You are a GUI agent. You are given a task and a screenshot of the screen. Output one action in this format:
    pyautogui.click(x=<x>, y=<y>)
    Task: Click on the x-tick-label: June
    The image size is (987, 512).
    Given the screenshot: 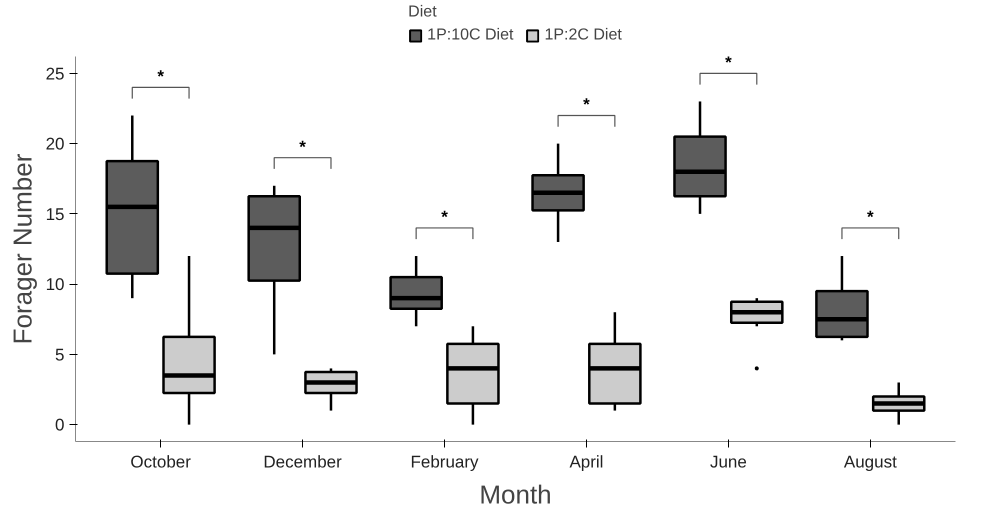 What is the action you would take?
    pyautogui.click(x=728, y=462)
    